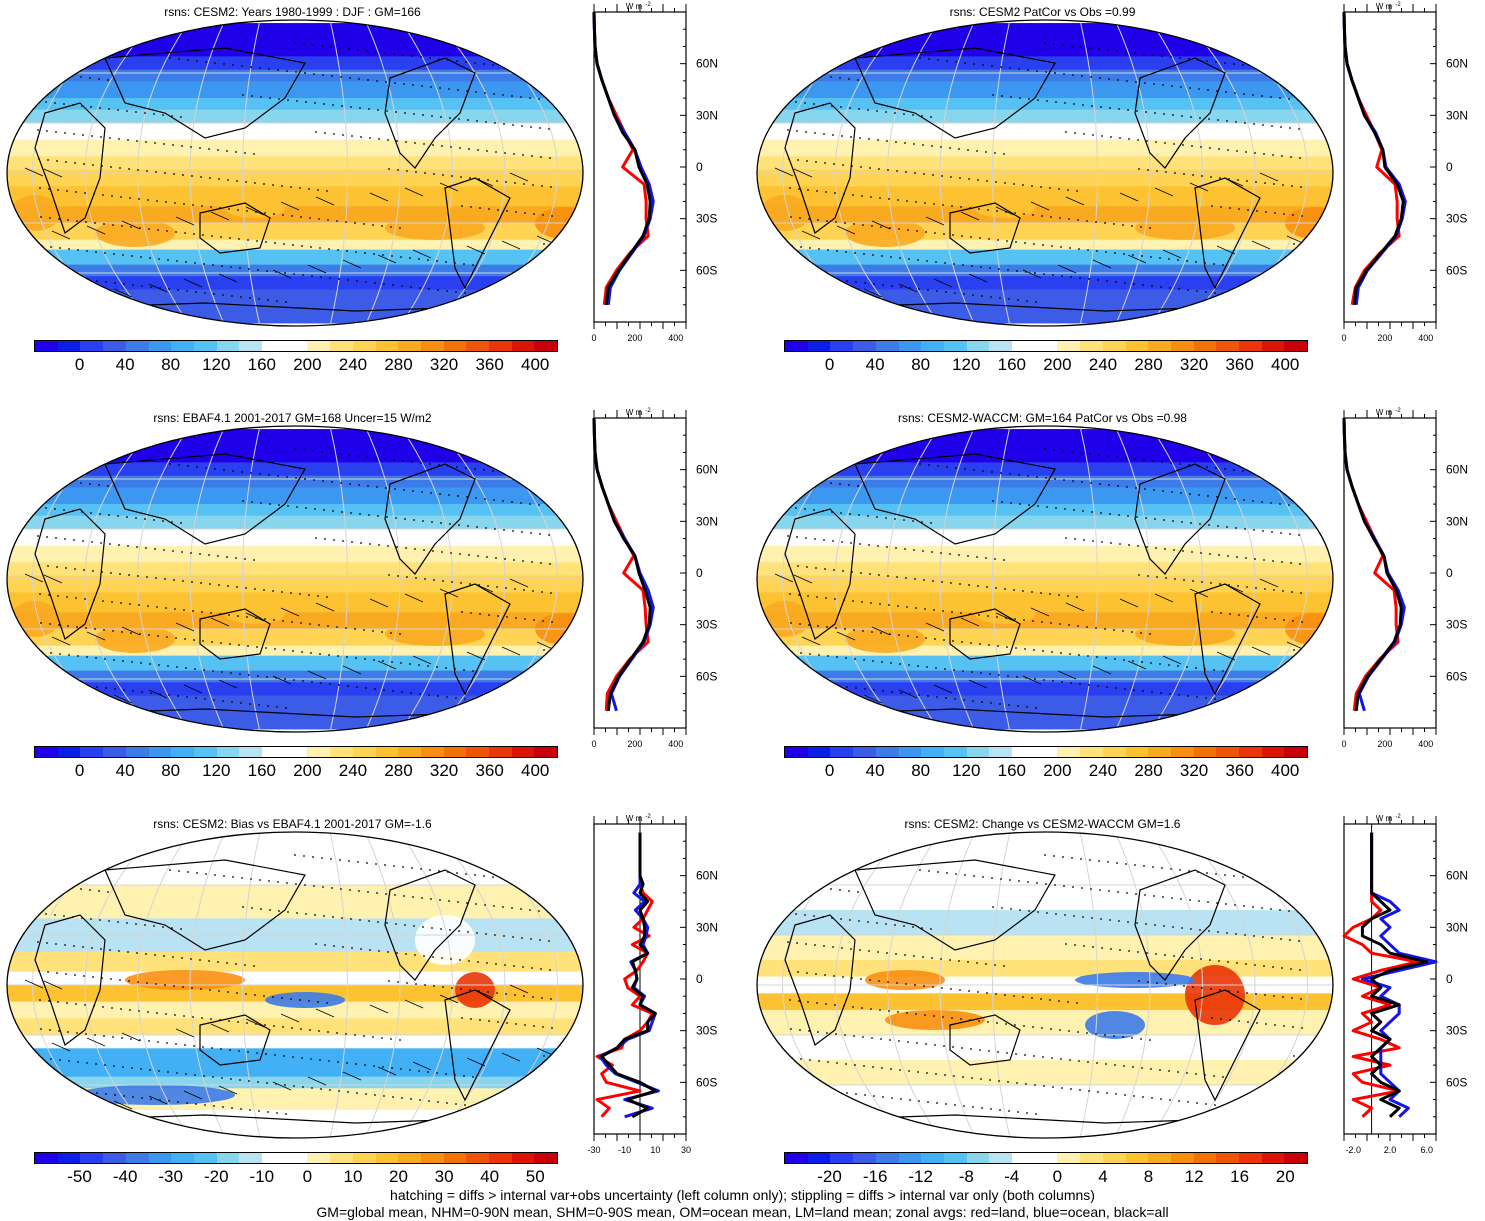 Image resolution: width=1485 pixels, height=1221 pixels. Describe the element at coordinates (305, 1000) in the screenshot. I see `map-anomaly` at that location.